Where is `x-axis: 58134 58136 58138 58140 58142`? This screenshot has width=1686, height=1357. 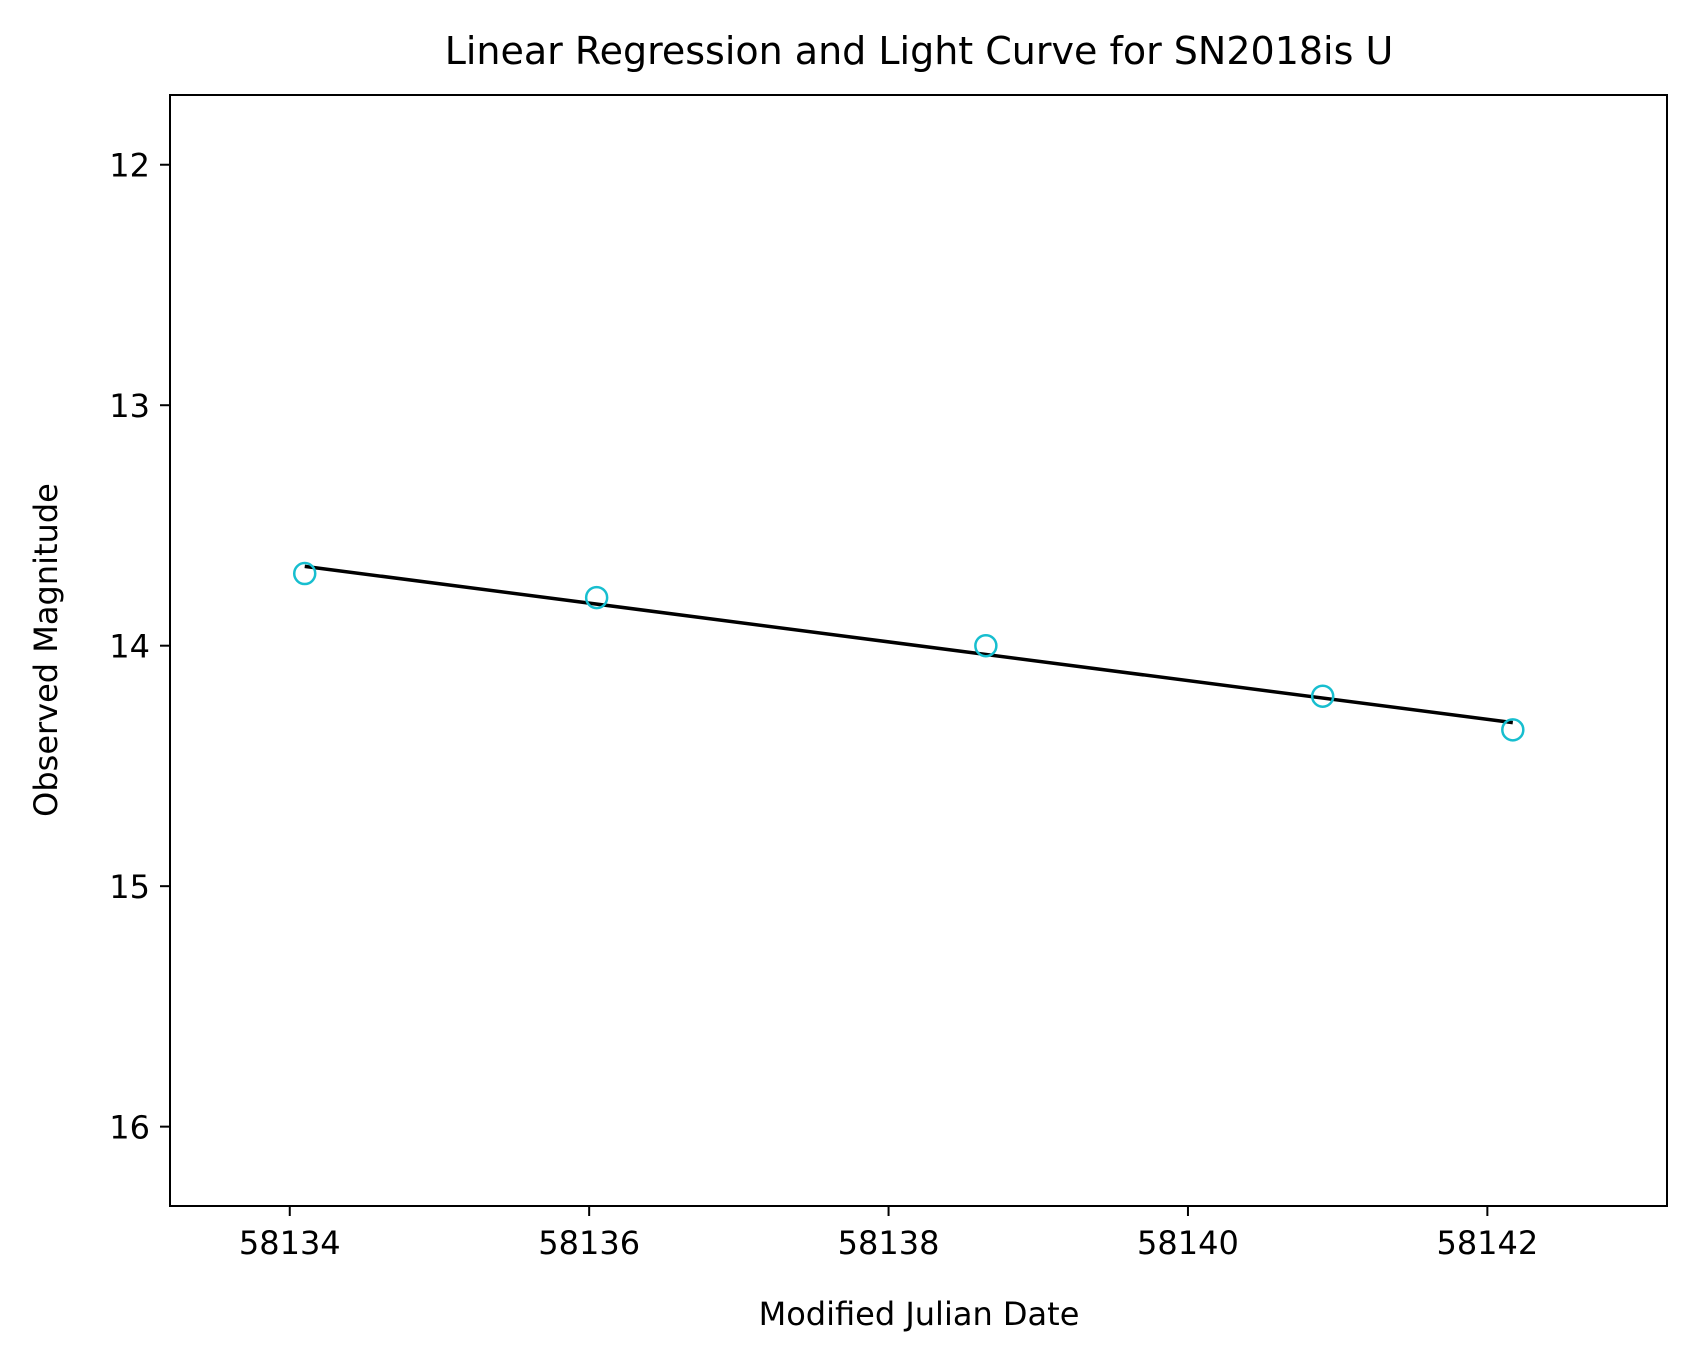 x-axis: 58134 58136 58138 58140 58142 is located at coordinates (888, 1234).